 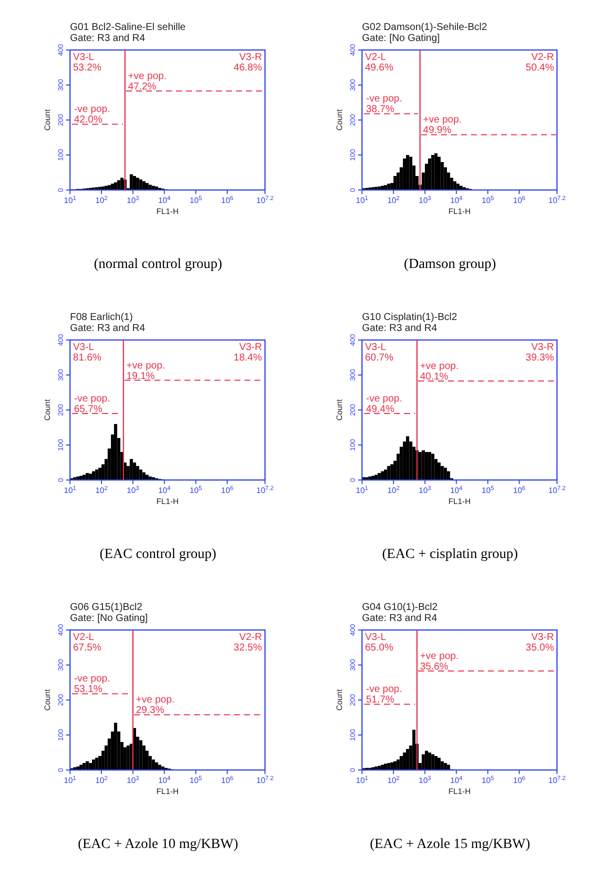 I want to click on ref-line-label: +ve pop. 40.1%, so click(x=439, y=371).